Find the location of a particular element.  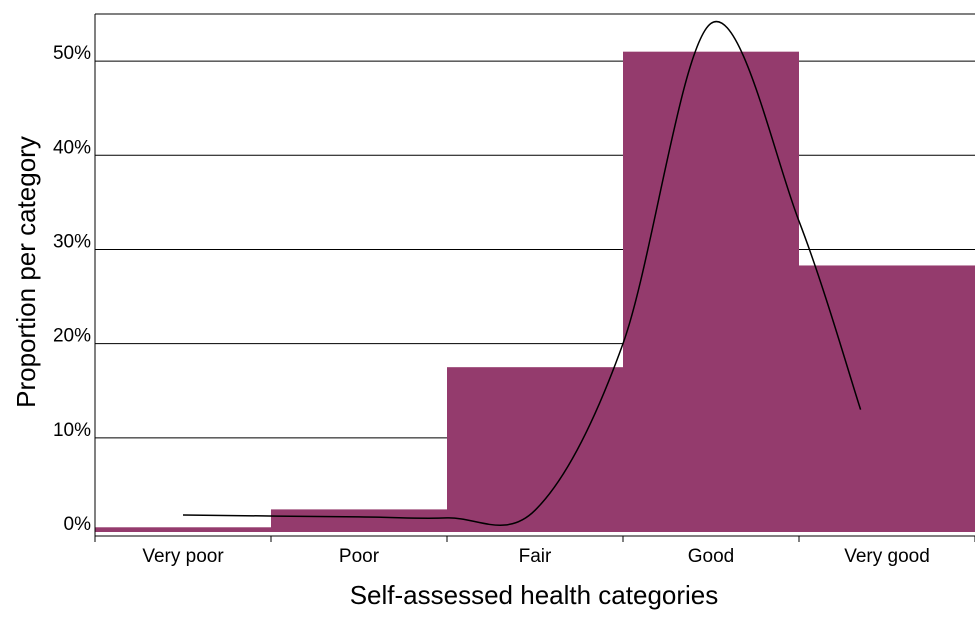

bar-poor is located at coordinates (359, 520).